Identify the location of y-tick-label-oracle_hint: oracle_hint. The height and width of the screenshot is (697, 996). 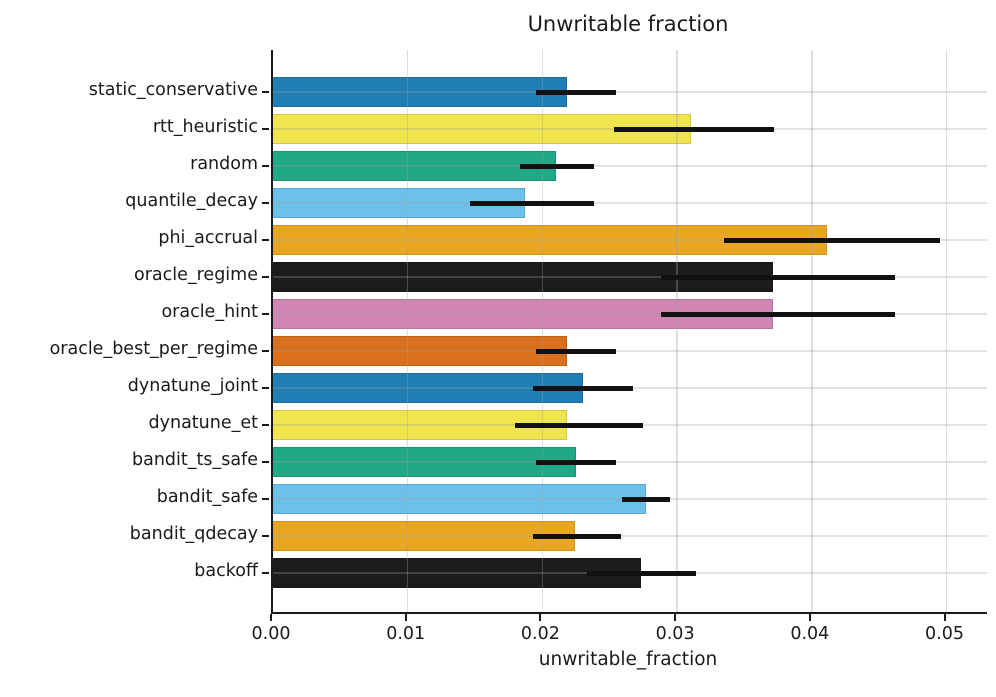
(209, 312).